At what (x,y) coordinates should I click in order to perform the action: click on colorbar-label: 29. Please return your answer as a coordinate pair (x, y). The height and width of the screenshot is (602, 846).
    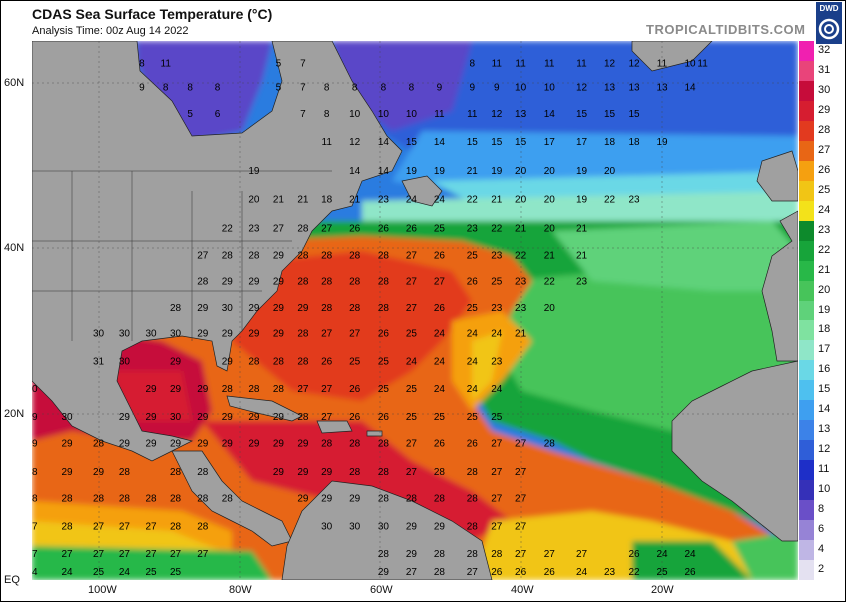
    Looking at the image, I should click on (824, 109).